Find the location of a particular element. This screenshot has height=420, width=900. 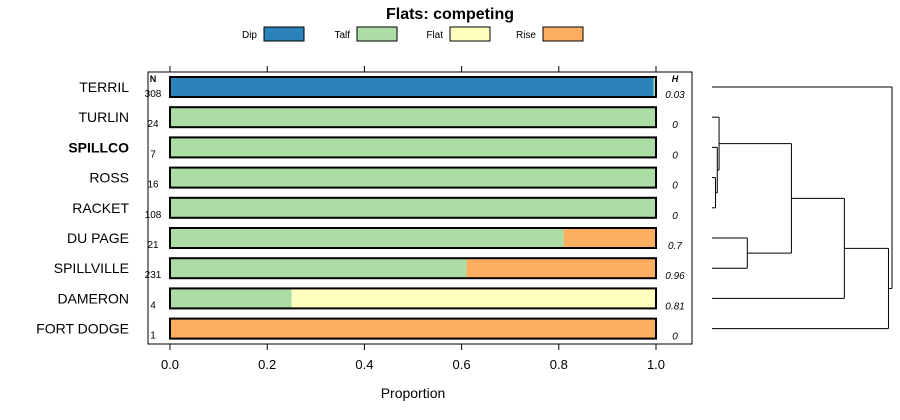

chart-title: Flats: competing is located at coordinates (450, 14).